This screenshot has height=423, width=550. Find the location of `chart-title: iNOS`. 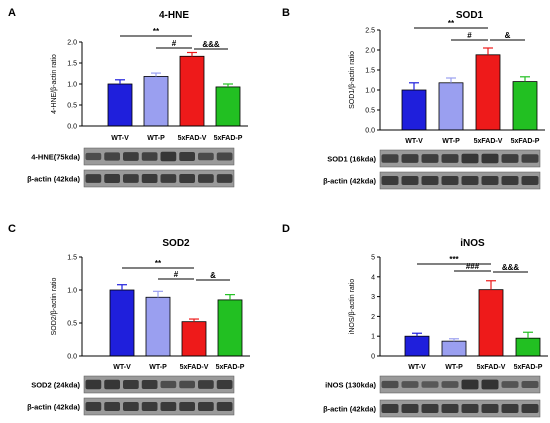

chart-title: iNOS is located at coordinates (472, 243).